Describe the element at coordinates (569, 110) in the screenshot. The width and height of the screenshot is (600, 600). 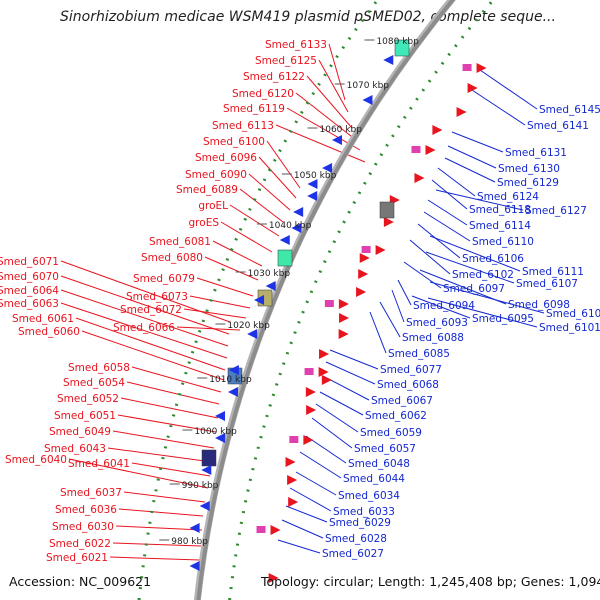
I see `reverse-gene-label: Smed_6145` at that location.